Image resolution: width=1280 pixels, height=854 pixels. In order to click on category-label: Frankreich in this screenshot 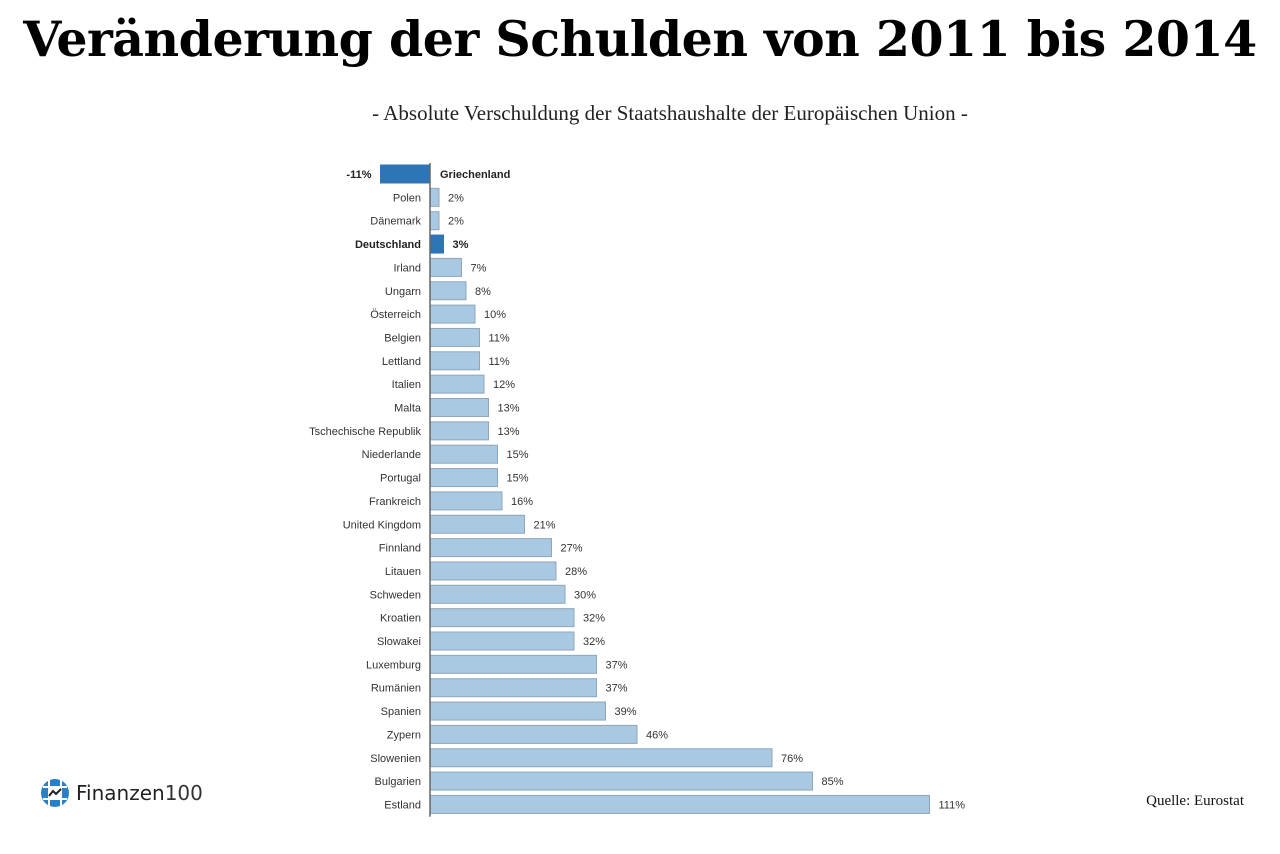, I will do `click(395, 502)`.